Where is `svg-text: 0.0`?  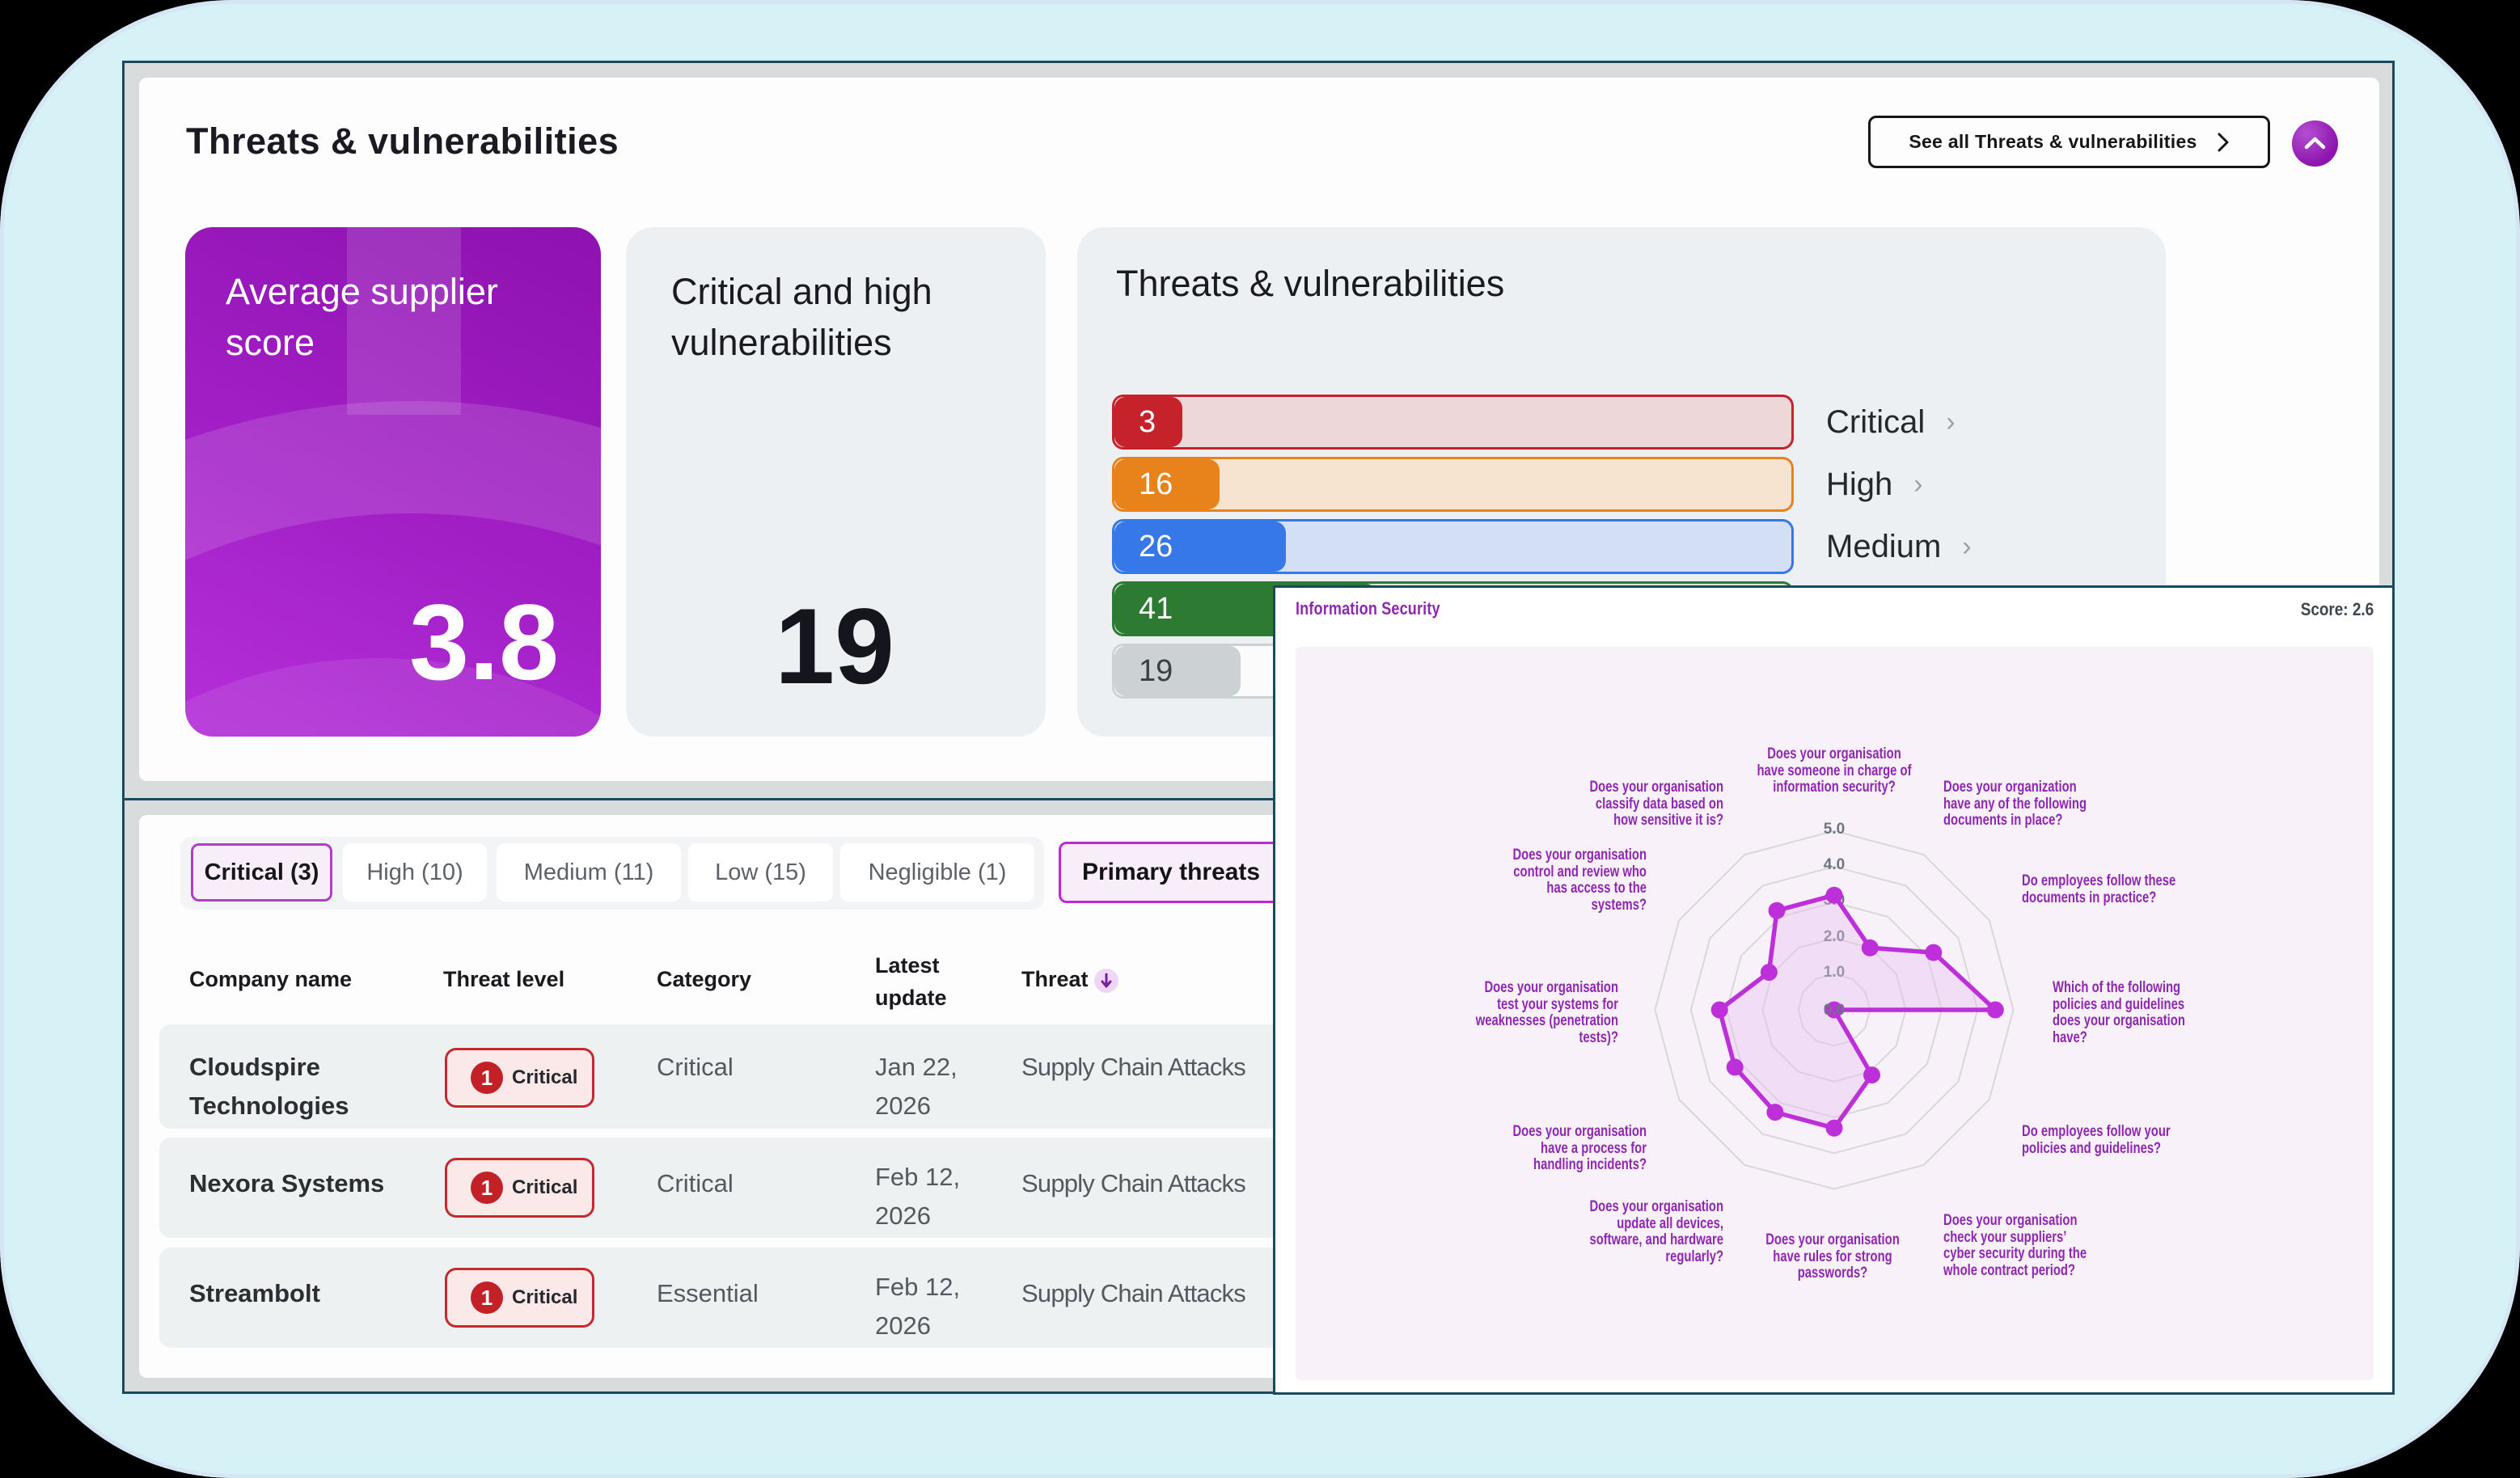
svg-text: 0.0 is located at coordinates (1834, 1010).